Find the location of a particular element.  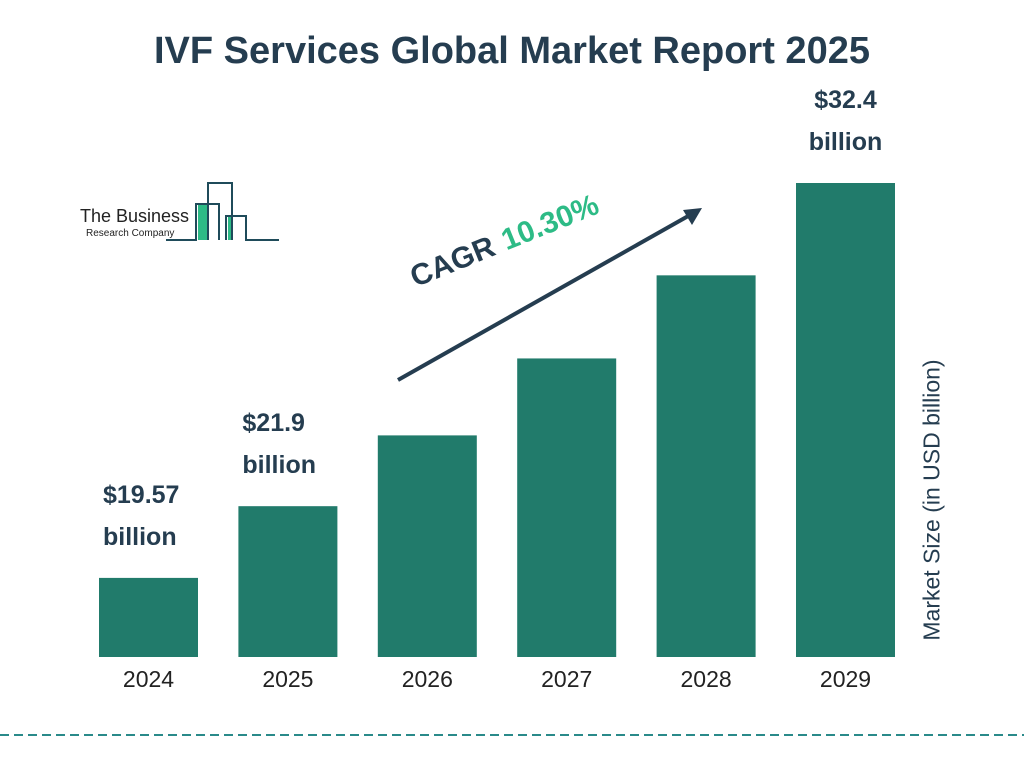

bar-2029 is located at coordinates (845, 420).